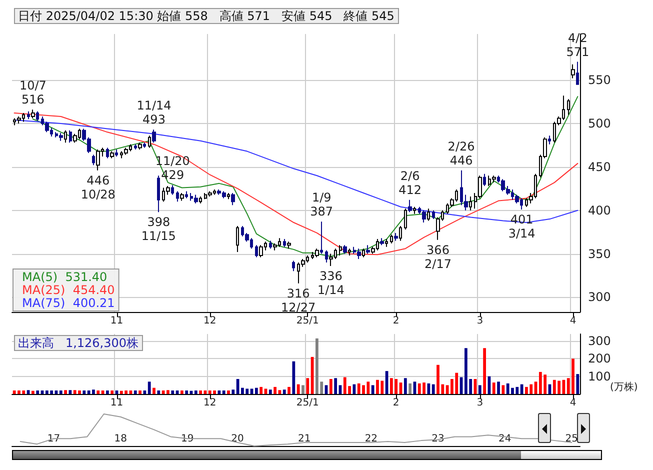 Image resolution: width=653 pixels, height=470 pixels. I want to click on x-tick-label: 20, so click(237, 439).